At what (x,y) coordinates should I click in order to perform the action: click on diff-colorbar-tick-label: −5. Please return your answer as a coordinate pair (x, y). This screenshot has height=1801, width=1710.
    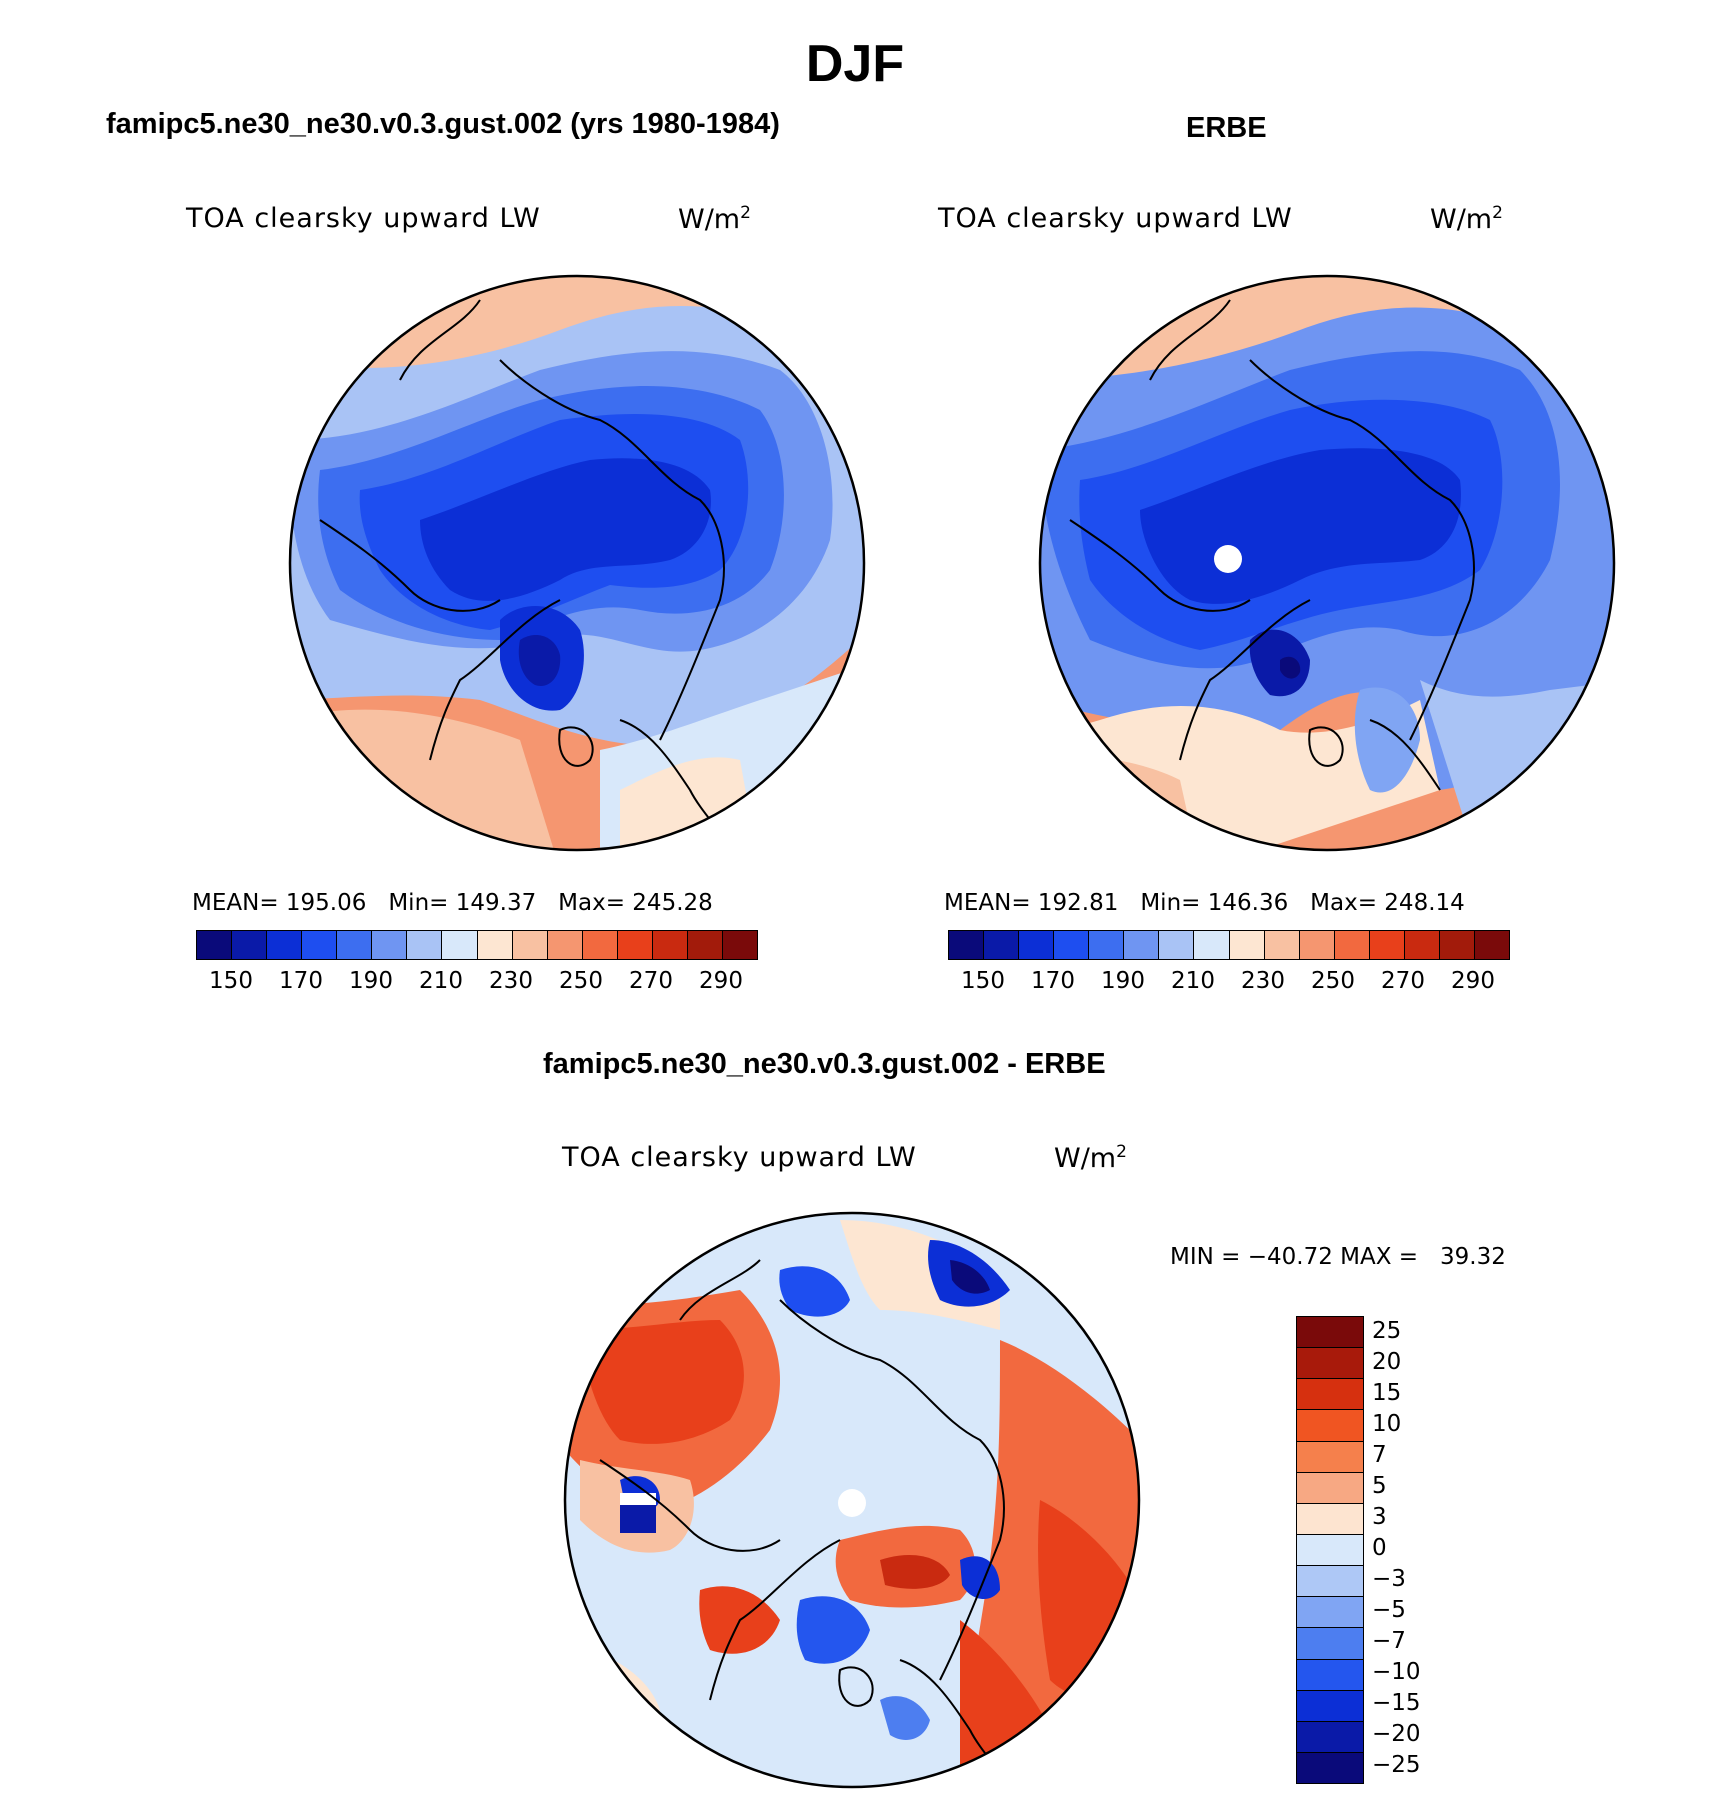
    Looking at the image, I should click on (1389, 1610).